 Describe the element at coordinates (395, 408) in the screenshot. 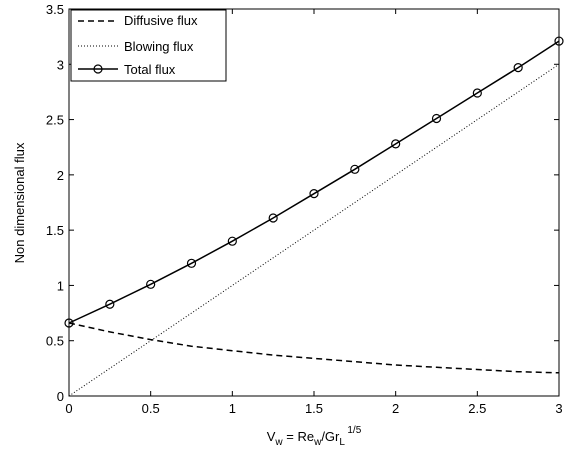

I see `x-tick-label: 2` at that location.